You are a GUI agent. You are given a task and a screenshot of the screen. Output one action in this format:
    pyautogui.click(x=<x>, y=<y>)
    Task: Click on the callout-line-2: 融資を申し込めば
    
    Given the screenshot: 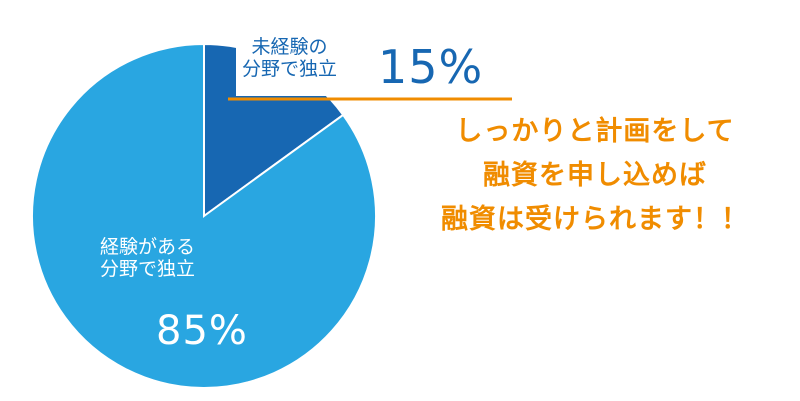 What is the action you would take?
    pyautogui.click(x=595, y=175)
    